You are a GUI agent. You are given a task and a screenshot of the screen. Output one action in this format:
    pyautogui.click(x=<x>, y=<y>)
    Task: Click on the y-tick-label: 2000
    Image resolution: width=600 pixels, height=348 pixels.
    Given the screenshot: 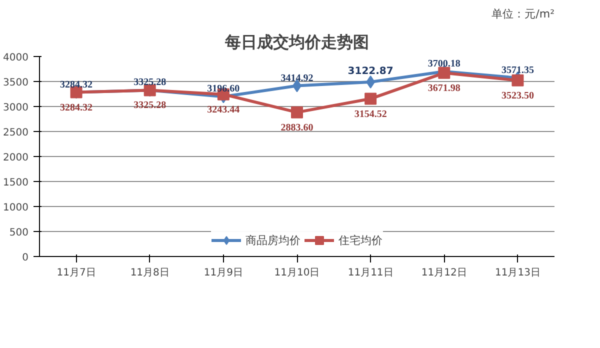 What is the action you would take?
    pyautogui.click(x=16, y=158)
    